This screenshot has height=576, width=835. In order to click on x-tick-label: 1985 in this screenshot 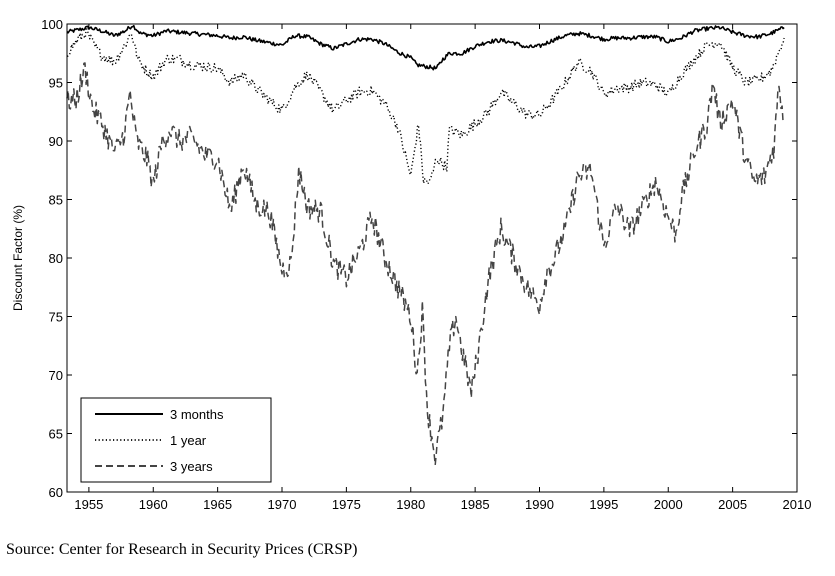, I will do `click(475, 504)`.